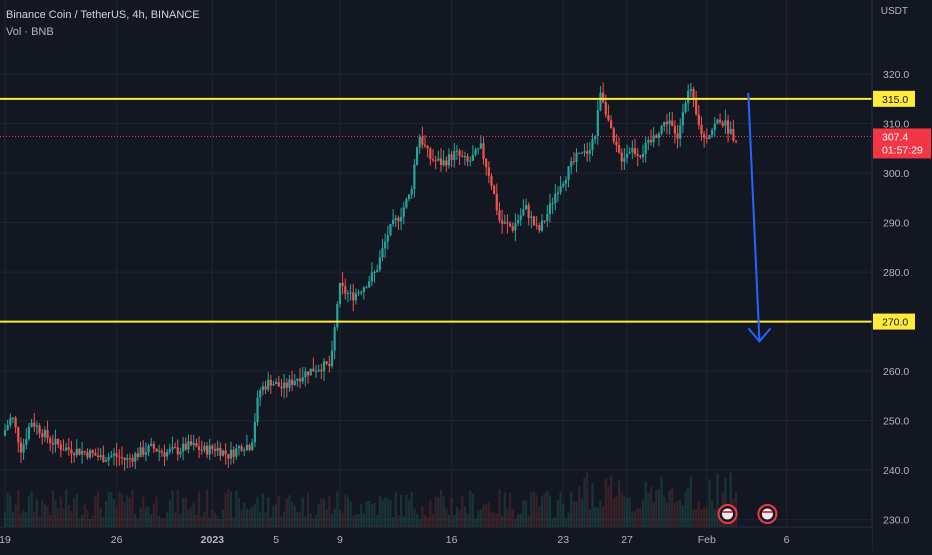 Image resolution: width=932 pixels, height=555 pixels. Describe the element at coordinates (896, 125) in the screenshot. I see `price-tick-label: 310.0` at that location.